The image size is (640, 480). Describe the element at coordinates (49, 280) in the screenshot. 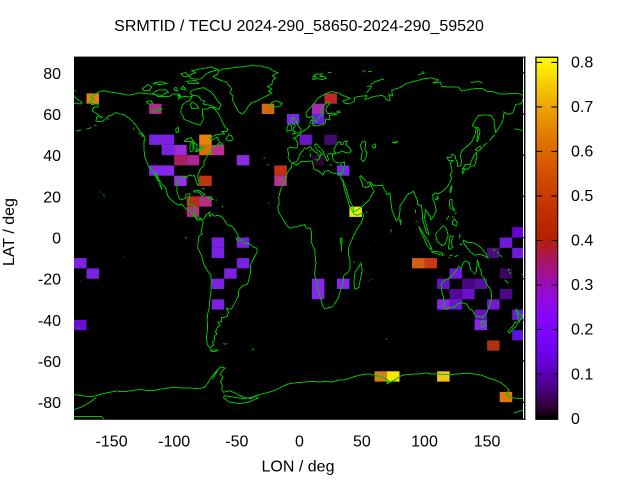

I see `svg-text: -20` at that location.